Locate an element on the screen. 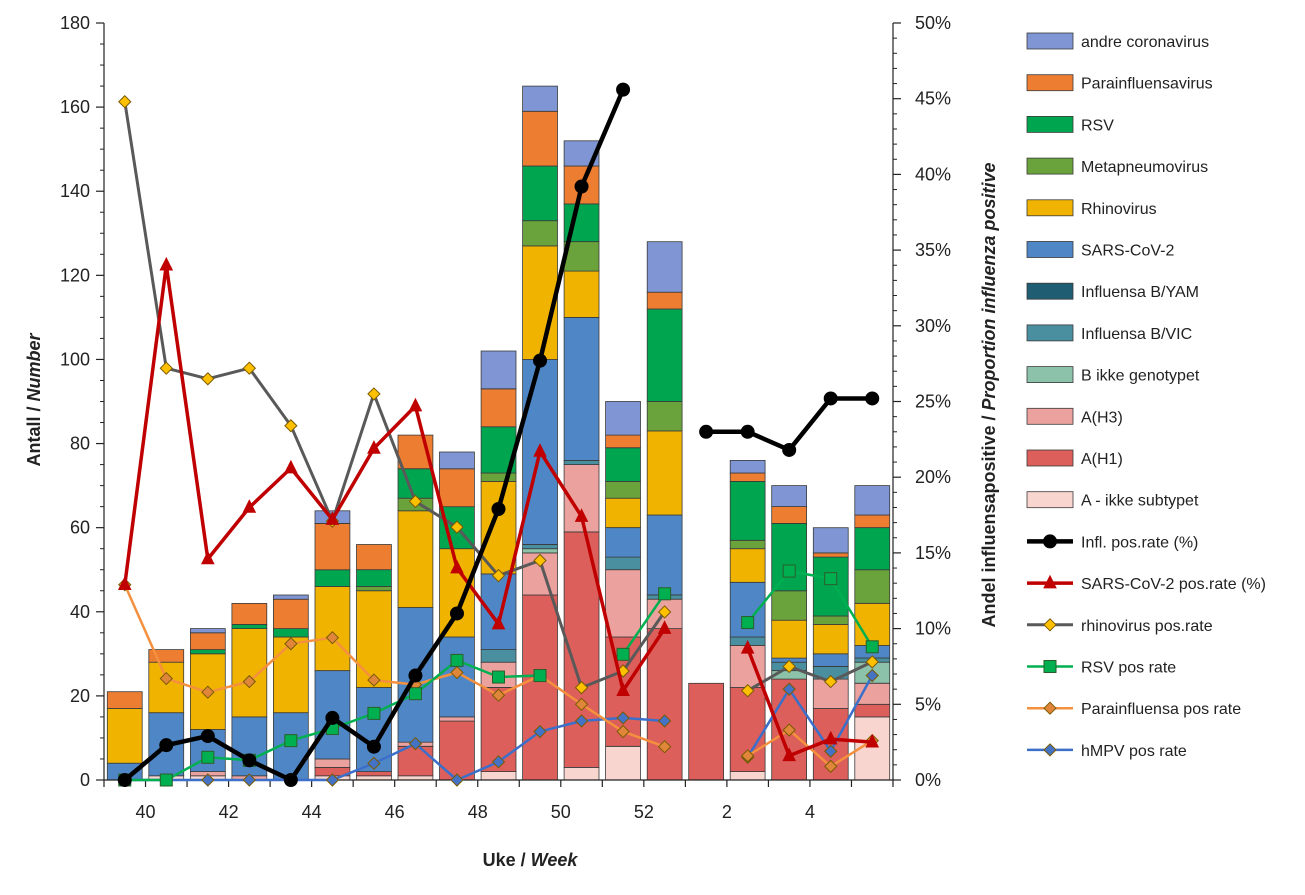 This screenshot has height=895, width=1305. y-right-tick-label: 10% is located at coordinates (933, 629).